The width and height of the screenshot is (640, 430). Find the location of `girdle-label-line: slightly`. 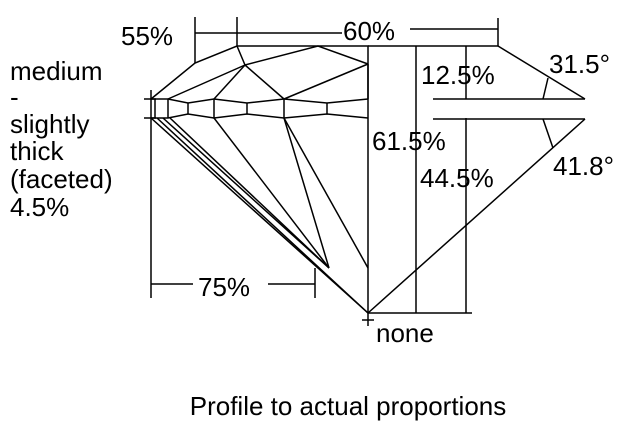

girdle-label-line: slightly is located at coordinates (49, 124).